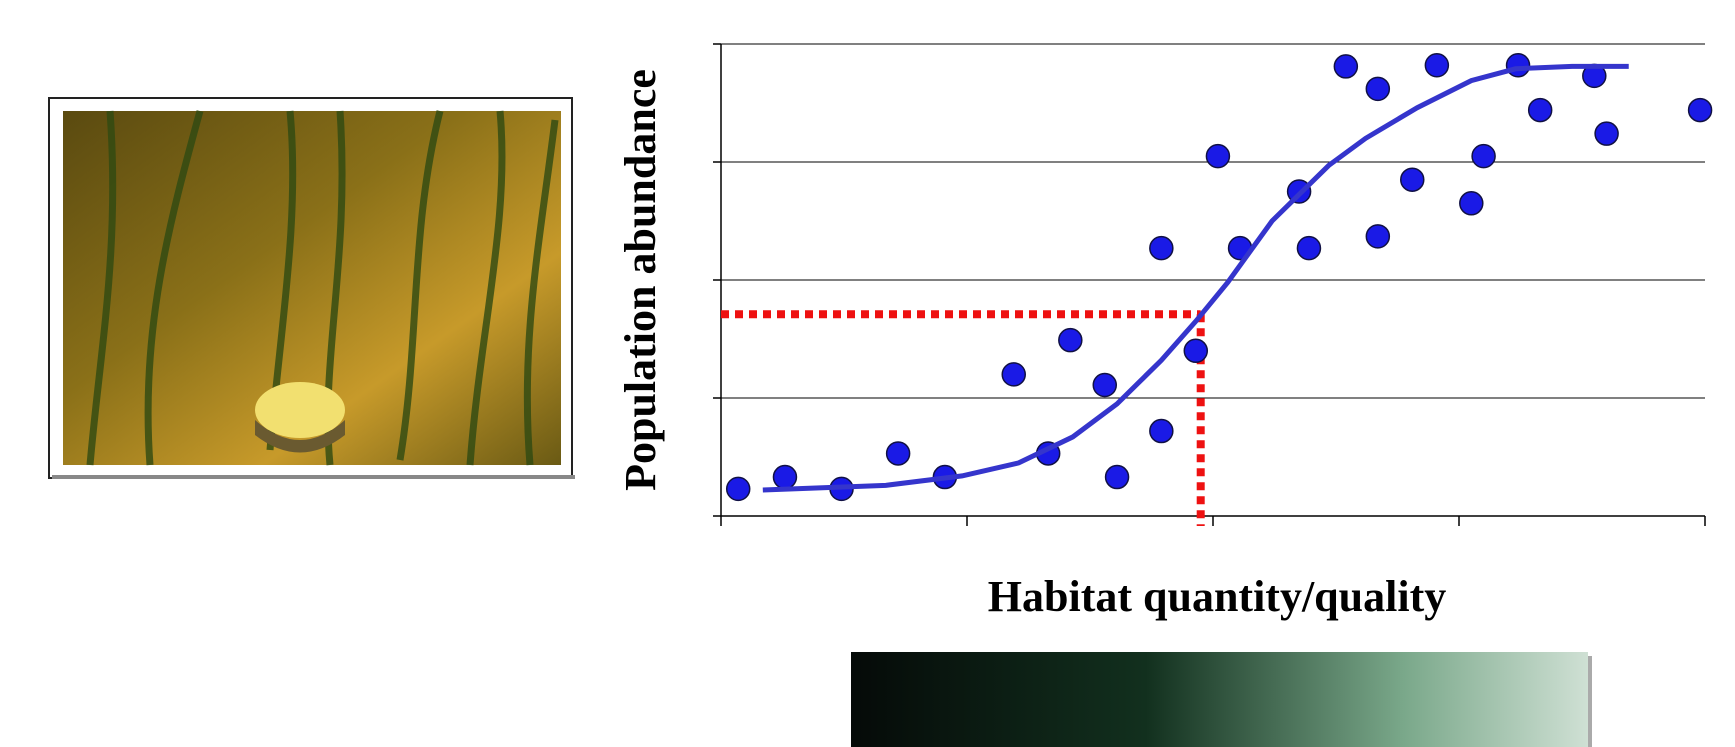 The image size is (1735, 747). Describe the element at coordinates (1221, 699) in the screenshot. I see `photo-seagrass` at that location.